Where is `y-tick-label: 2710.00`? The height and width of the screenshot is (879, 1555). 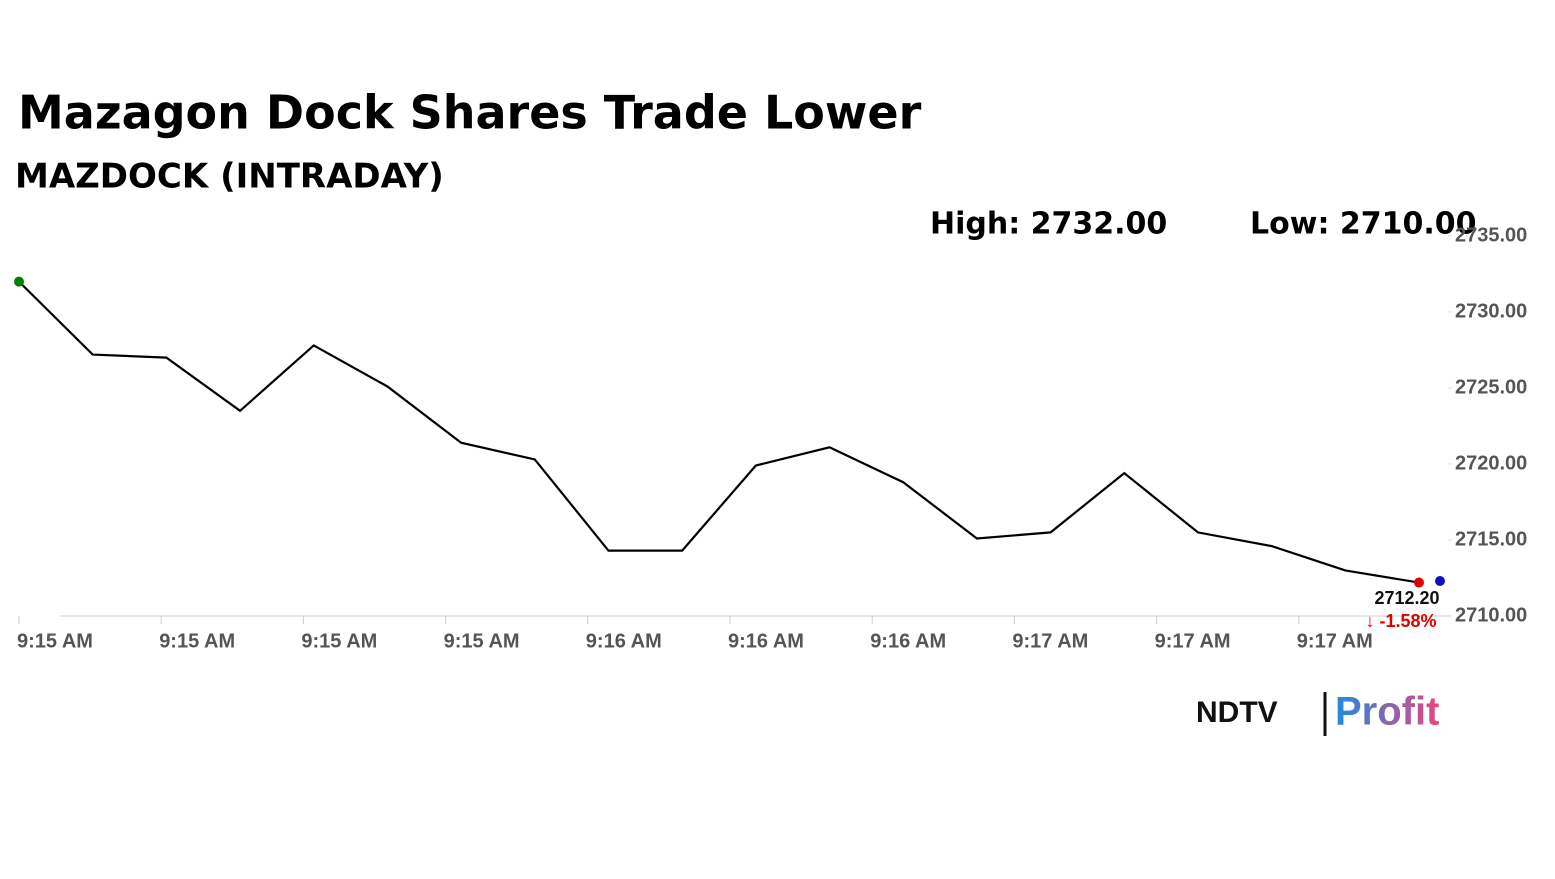 y-tick-label: 2710.00 is located at coordinates (1491, 615).